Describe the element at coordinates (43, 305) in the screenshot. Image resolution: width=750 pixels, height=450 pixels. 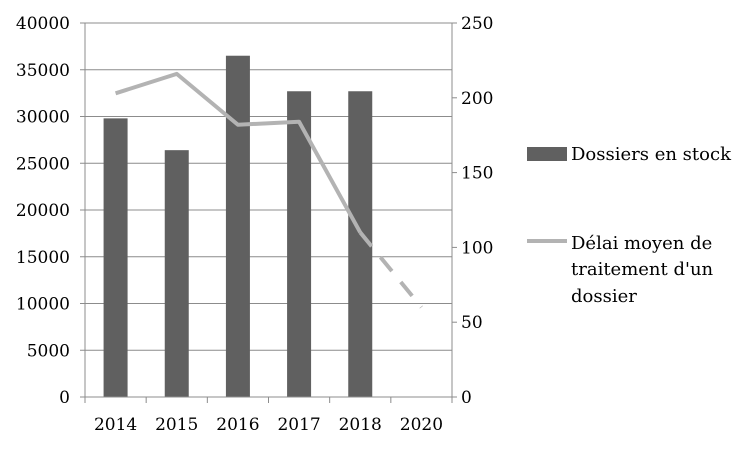
I see `left-tick-label: 10000` at that location.